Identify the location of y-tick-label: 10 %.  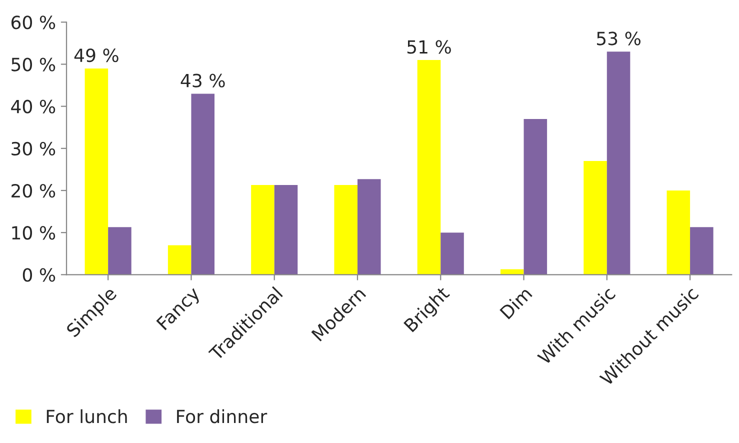
(34, 233).